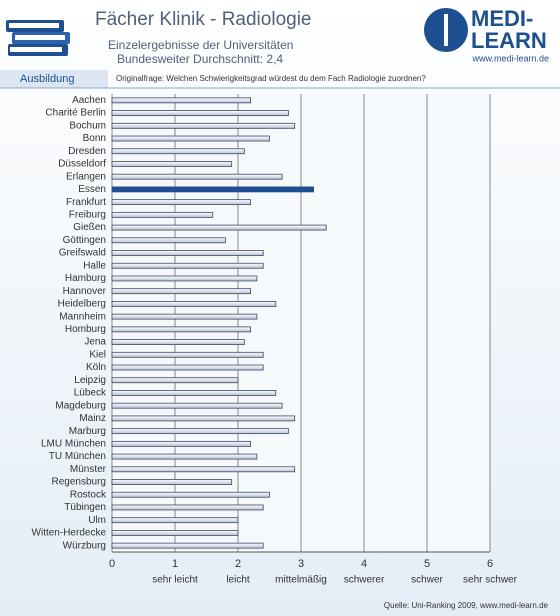 This screenshot has height=616, width=560. Describe the element at coordinates (502, 18) in the screenshot. I see `logo-text: MEDI-` at that location.